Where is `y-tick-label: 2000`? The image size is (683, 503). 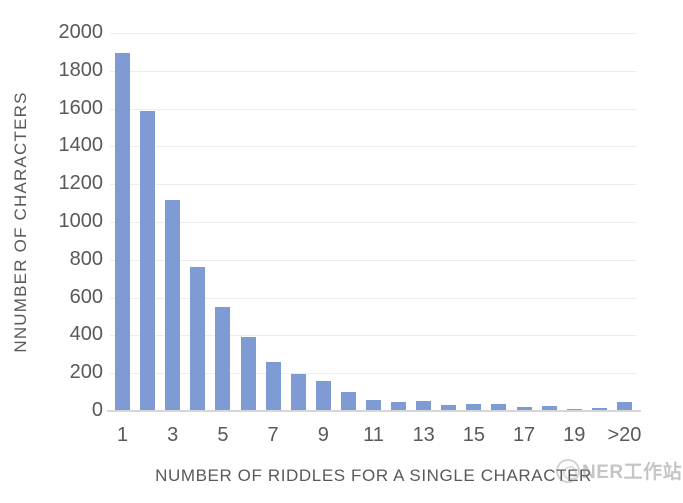 y-tick-label: 2000 is located at coordinates (81, 32).